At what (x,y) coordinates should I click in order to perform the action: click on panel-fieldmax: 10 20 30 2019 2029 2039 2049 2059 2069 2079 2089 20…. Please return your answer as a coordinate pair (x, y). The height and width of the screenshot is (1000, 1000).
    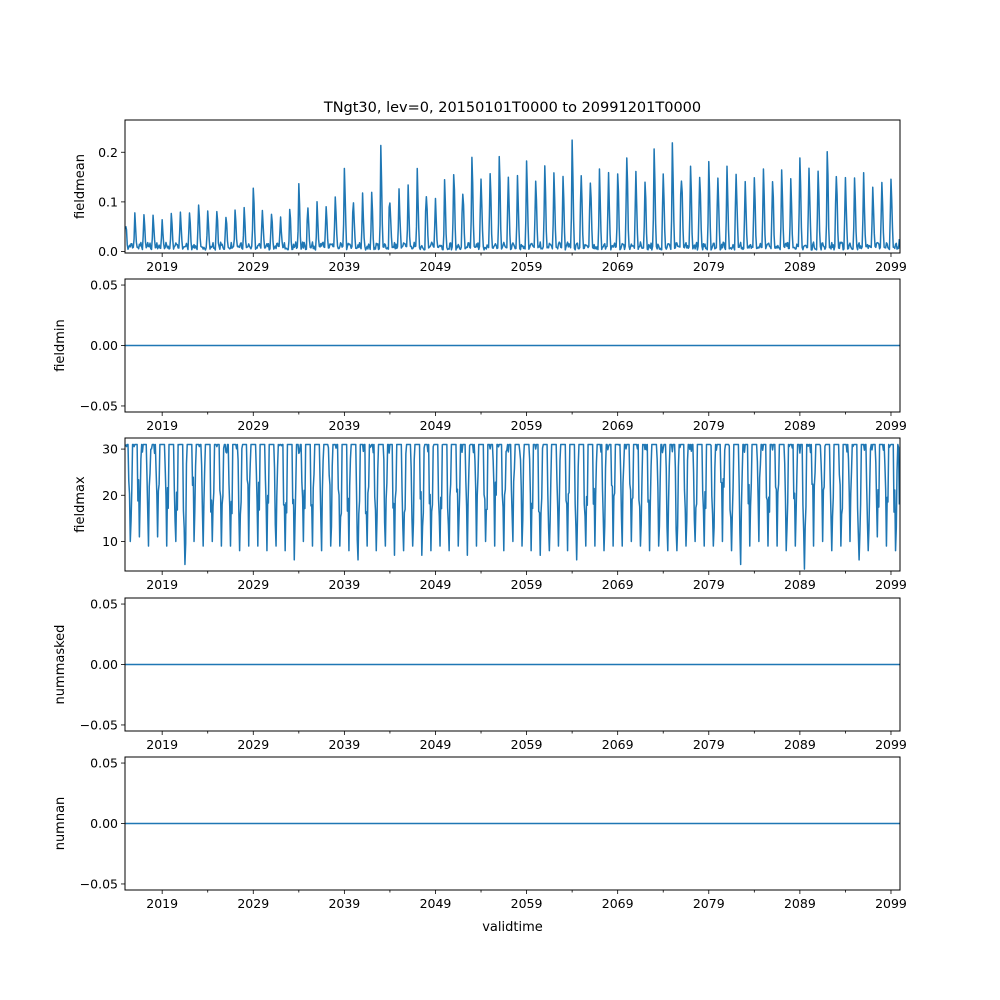
    Looking at the image, I should click on (490, 514).